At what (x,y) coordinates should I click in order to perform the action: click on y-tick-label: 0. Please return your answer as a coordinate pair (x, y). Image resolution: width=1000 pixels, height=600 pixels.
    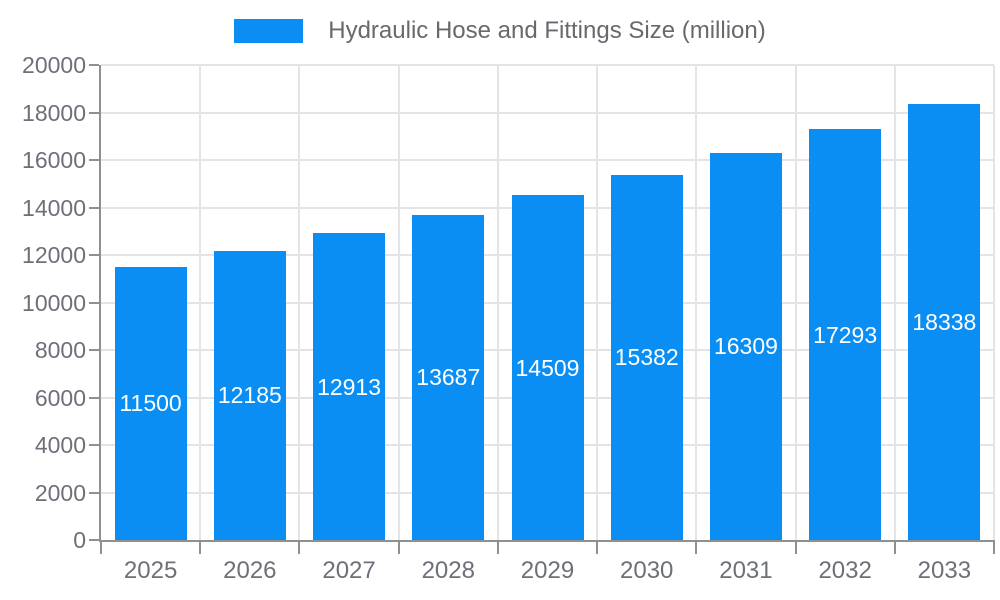
    Looking at the image, I should click on (79, 540).